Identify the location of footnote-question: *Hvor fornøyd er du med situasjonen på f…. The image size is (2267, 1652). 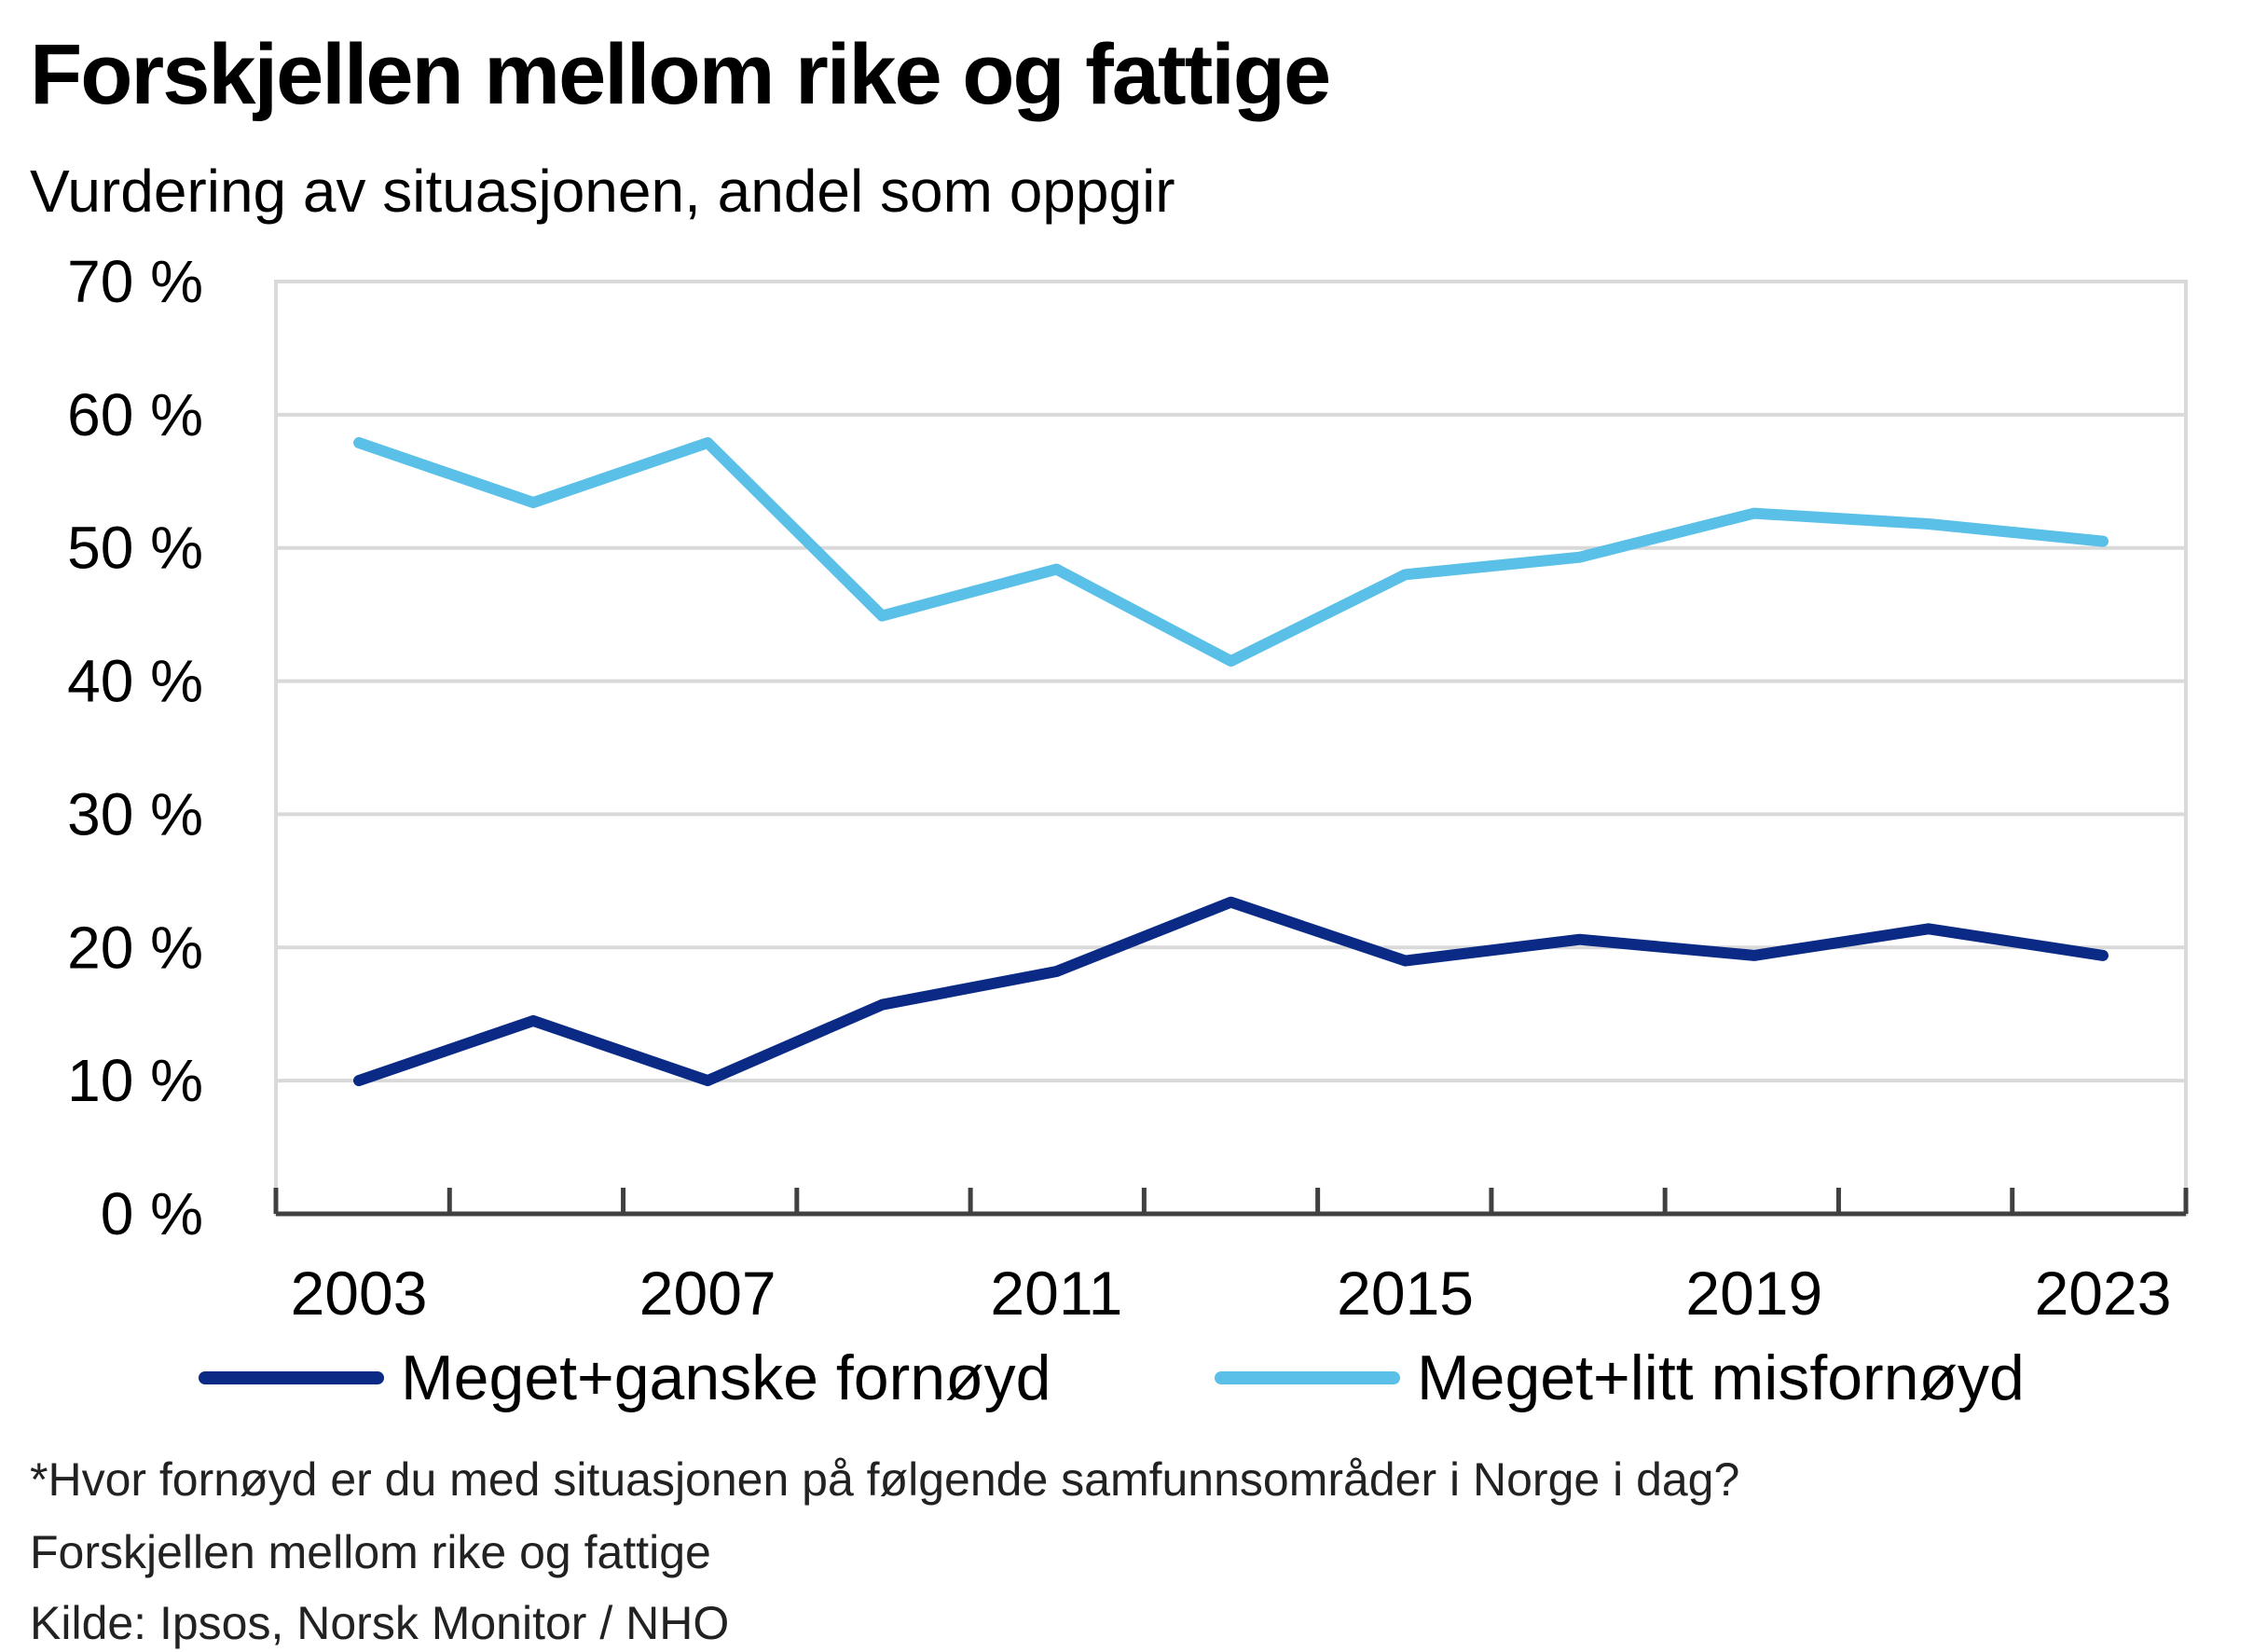
(885, 1479).